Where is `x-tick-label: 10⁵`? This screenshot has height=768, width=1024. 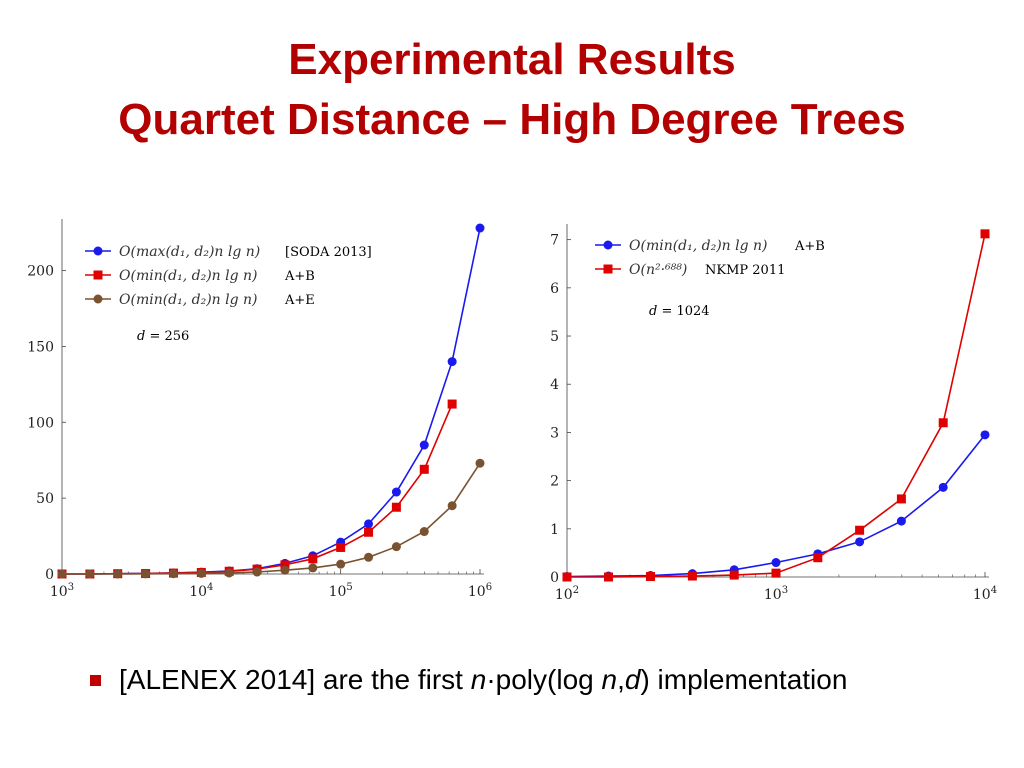 x-tick-label: 10⁵ is located at coordinates (341, 591).